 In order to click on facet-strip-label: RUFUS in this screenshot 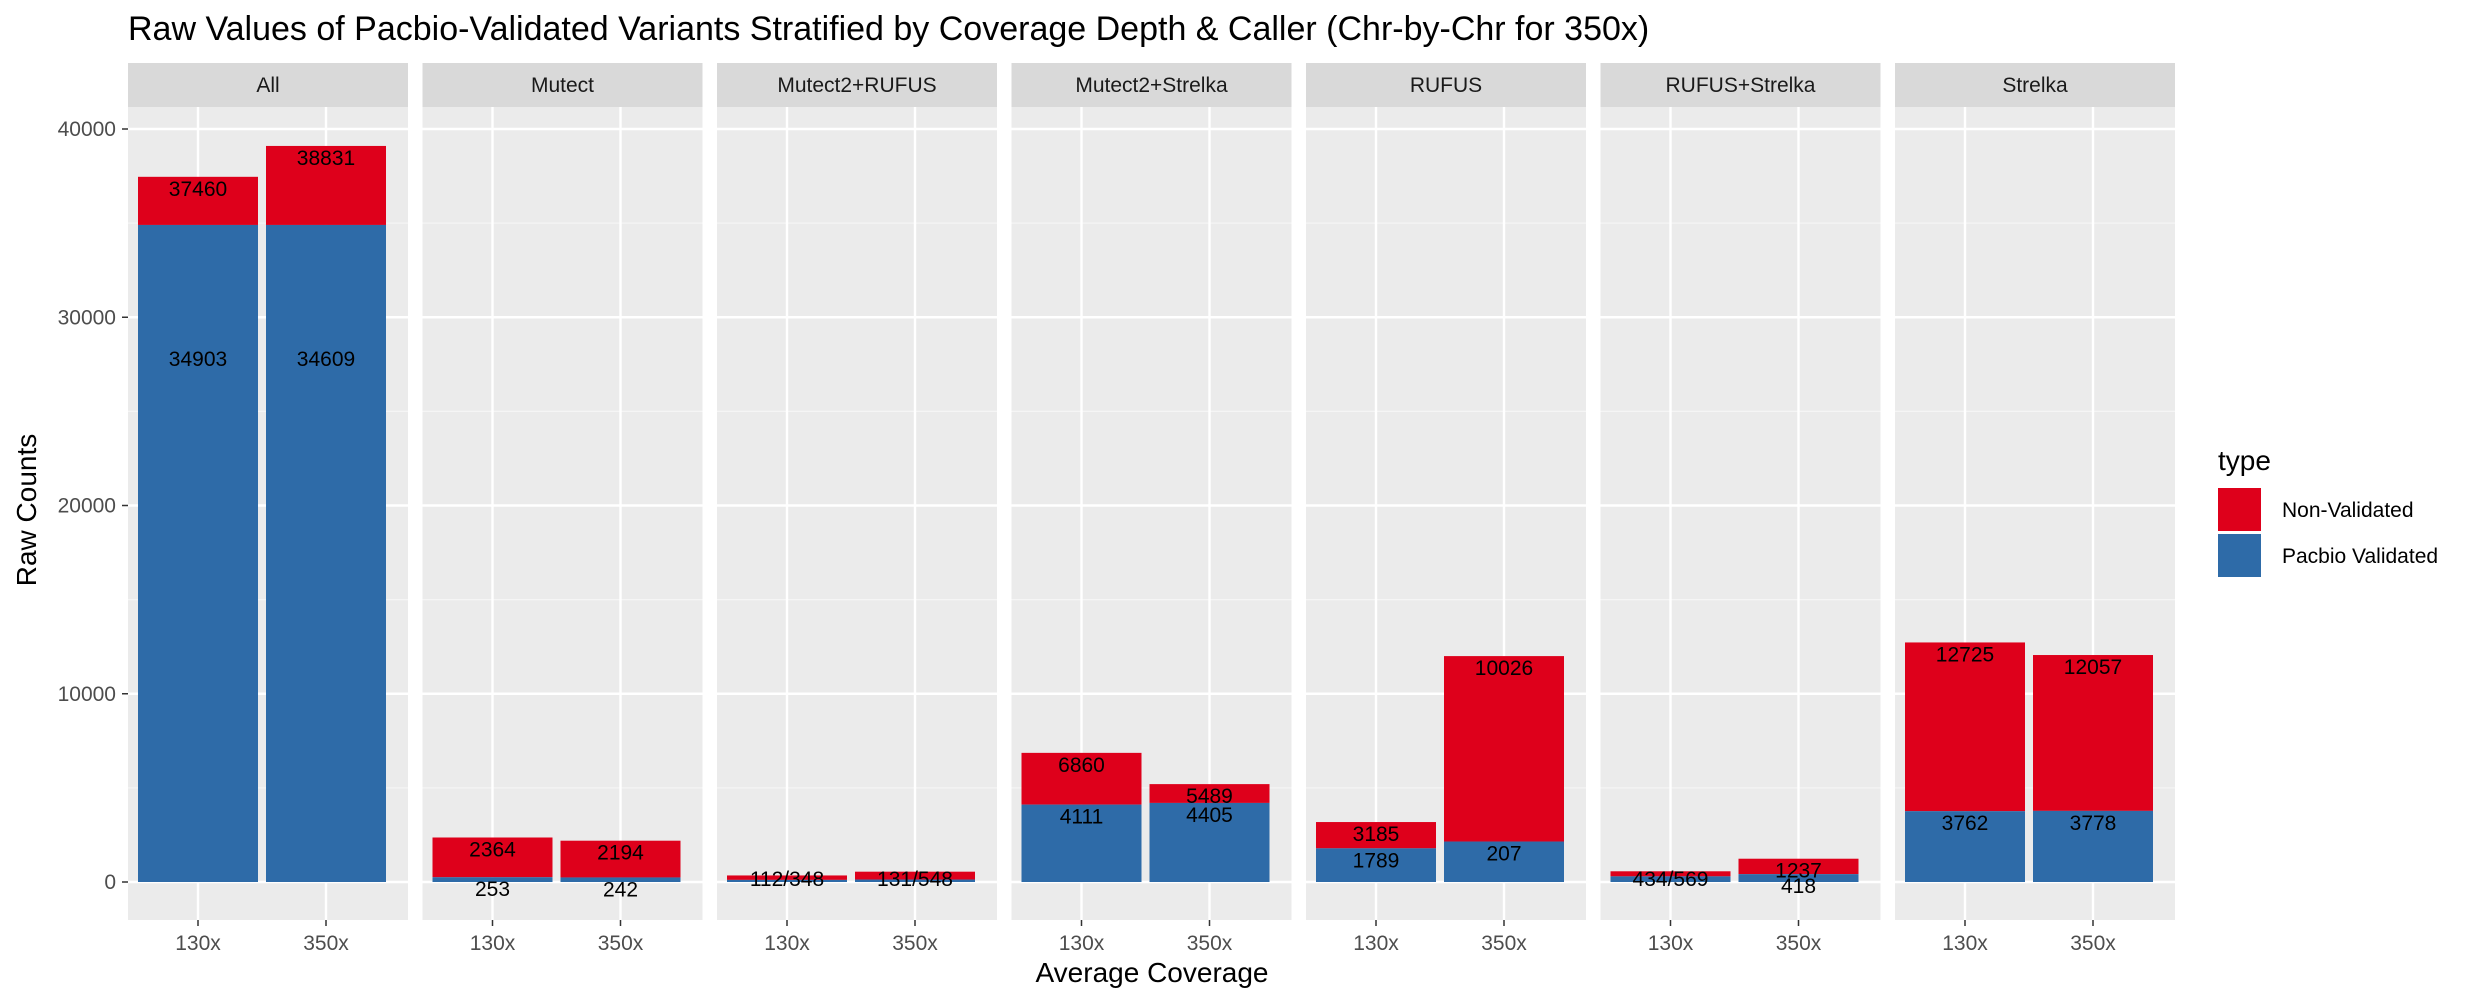, I will do `click(1446, 85)`.